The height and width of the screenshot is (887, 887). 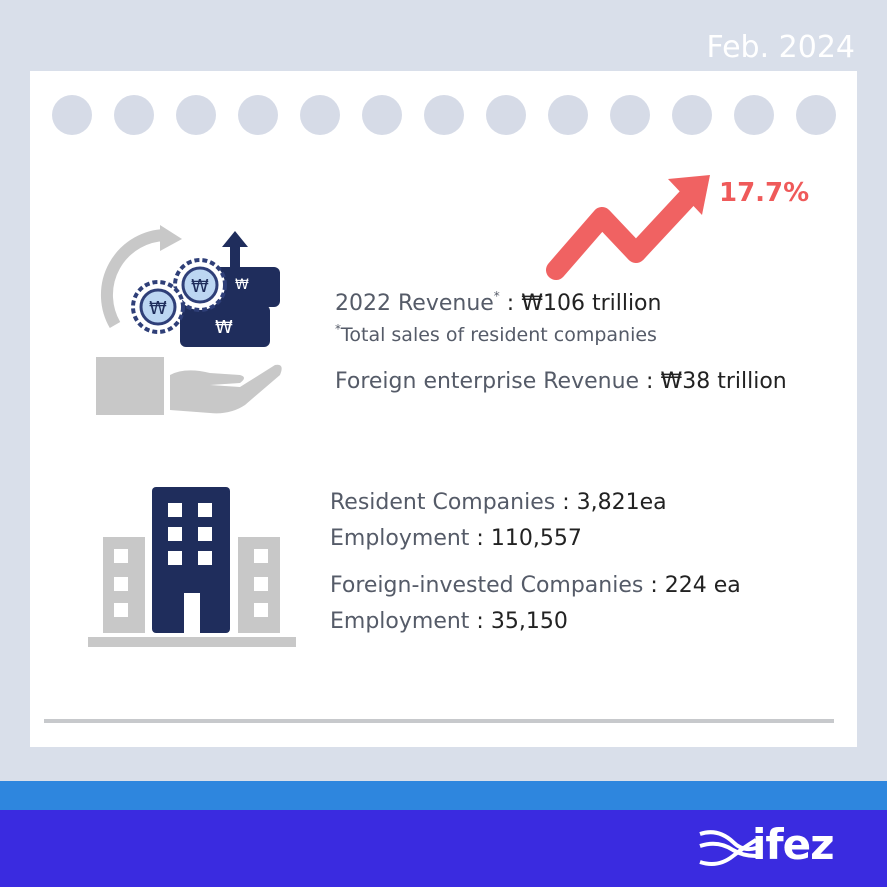 I want to click on employment-line: Employment : 110,557, so click(x=456, y=538).